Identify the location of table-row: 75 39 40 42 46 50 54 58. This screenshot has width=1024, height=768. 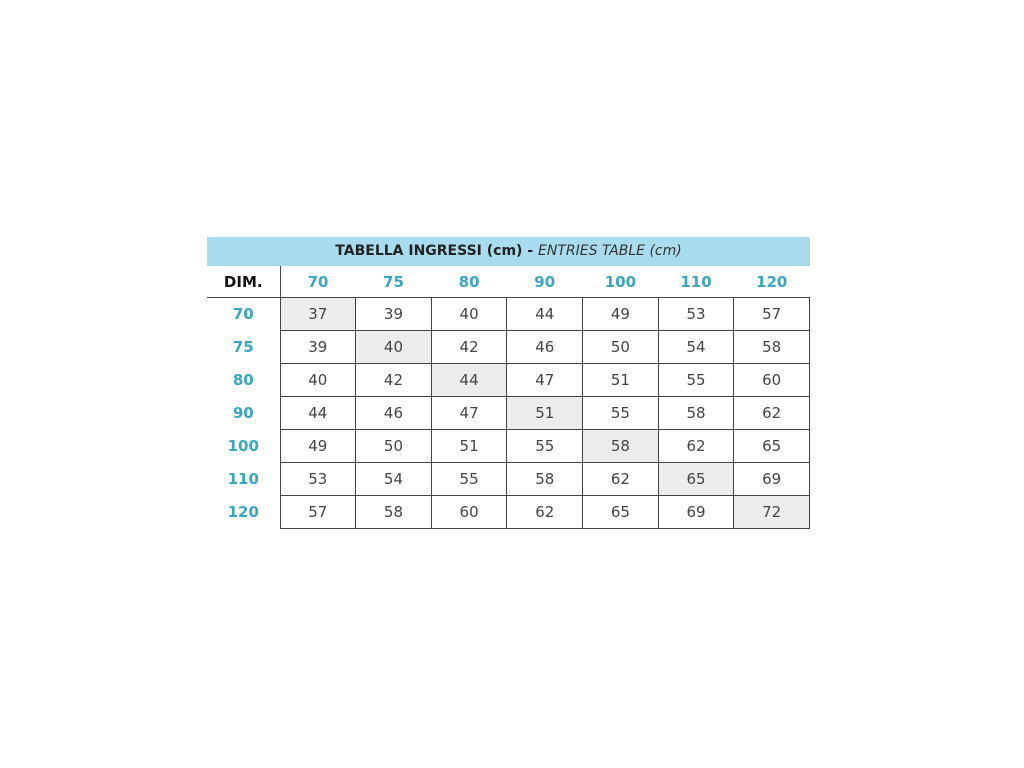
(508, 347).